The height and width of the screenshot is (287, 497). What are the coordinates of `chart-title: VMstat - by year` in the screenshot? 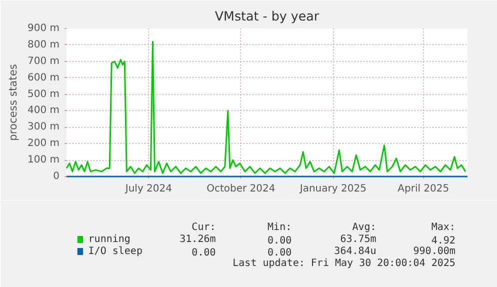 It's located at (267, 16).